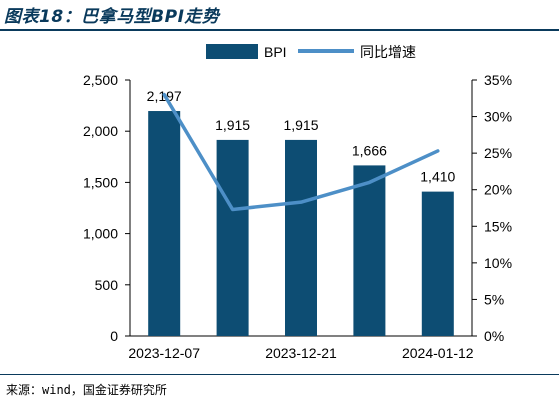 The width and height of the screenshot is (559, 404). I want to click on legend-bpi-swatch, so click(232, 51).